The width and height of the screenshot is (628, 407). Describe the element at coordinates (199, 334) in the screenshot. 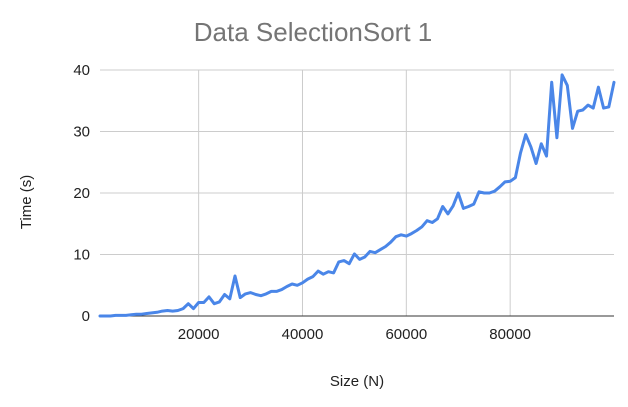

I see `x-tick-label: 20000` at that location.